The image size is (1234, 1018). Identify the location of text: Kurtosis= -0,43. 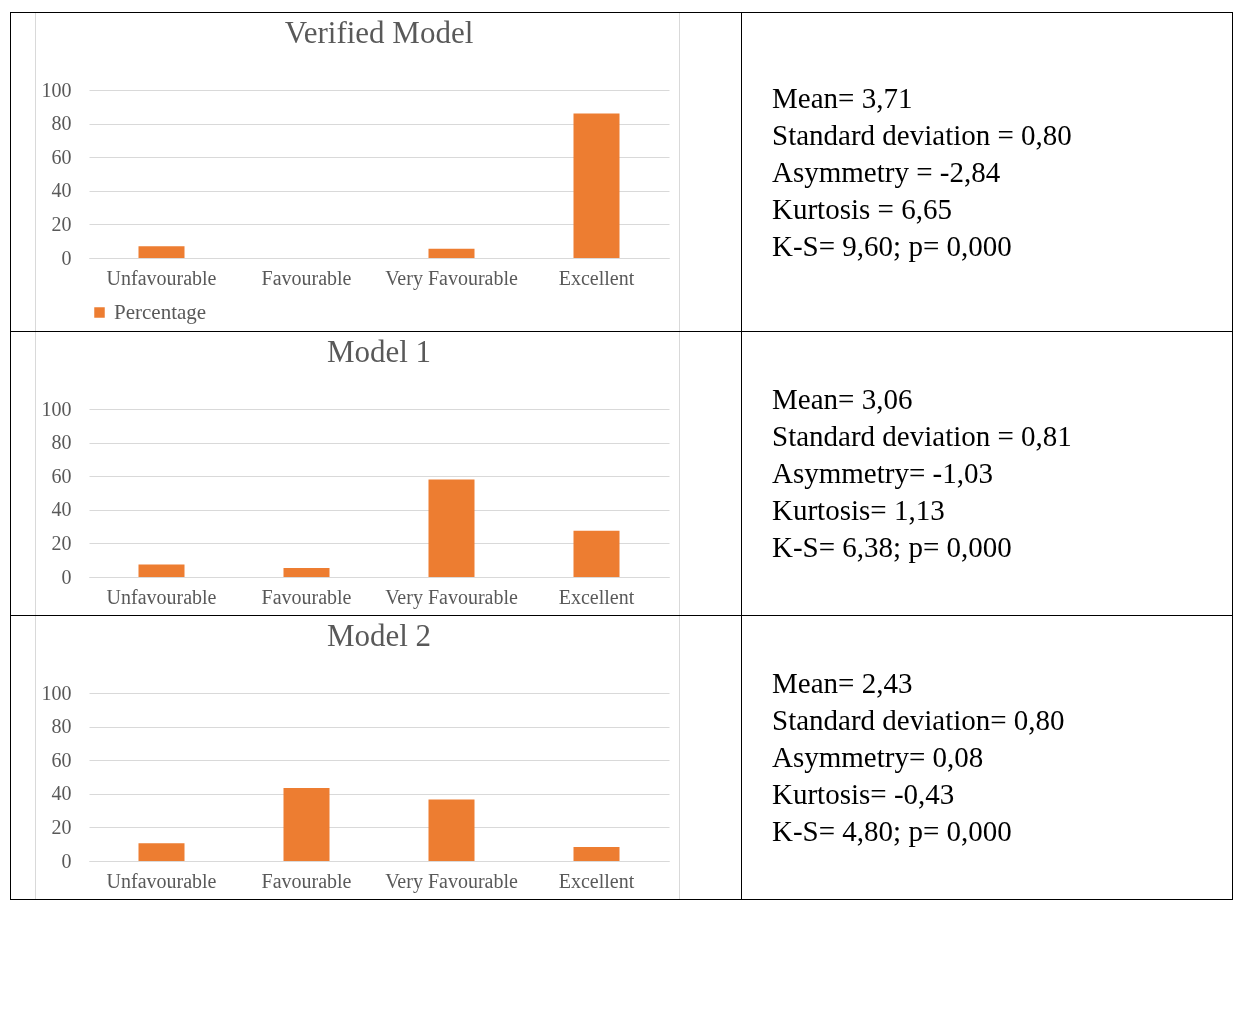
(863, 794).